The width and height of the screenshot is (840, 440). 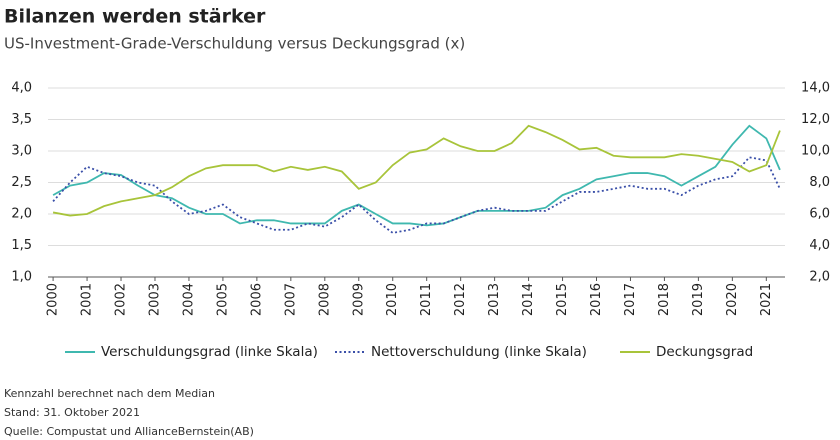 I want to click on x-tick-label: 2000, so click(x=53, y=299).